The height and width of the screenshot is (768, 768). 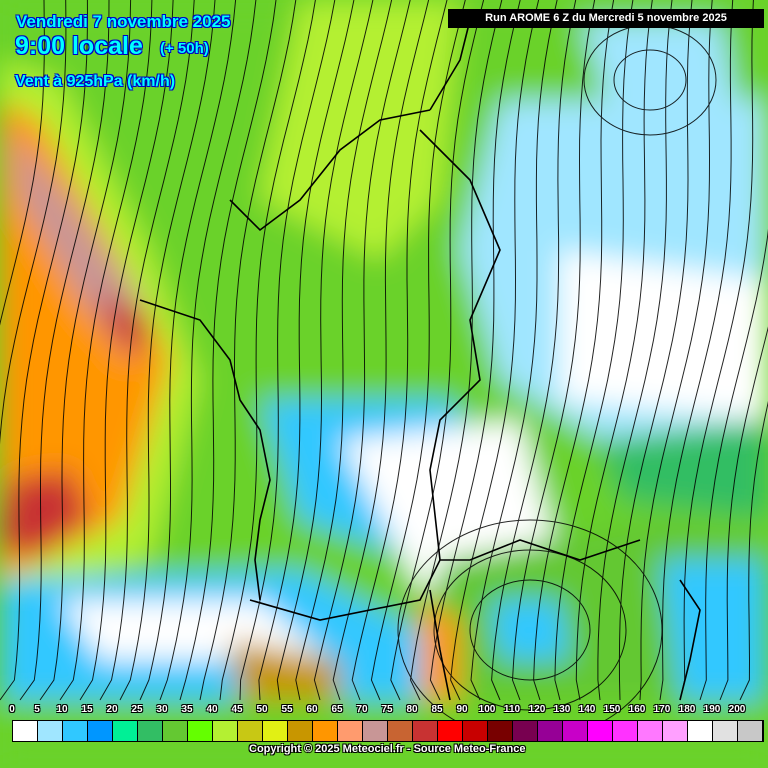 I want to click on legend-label: 180, so click(x=687, y=709).